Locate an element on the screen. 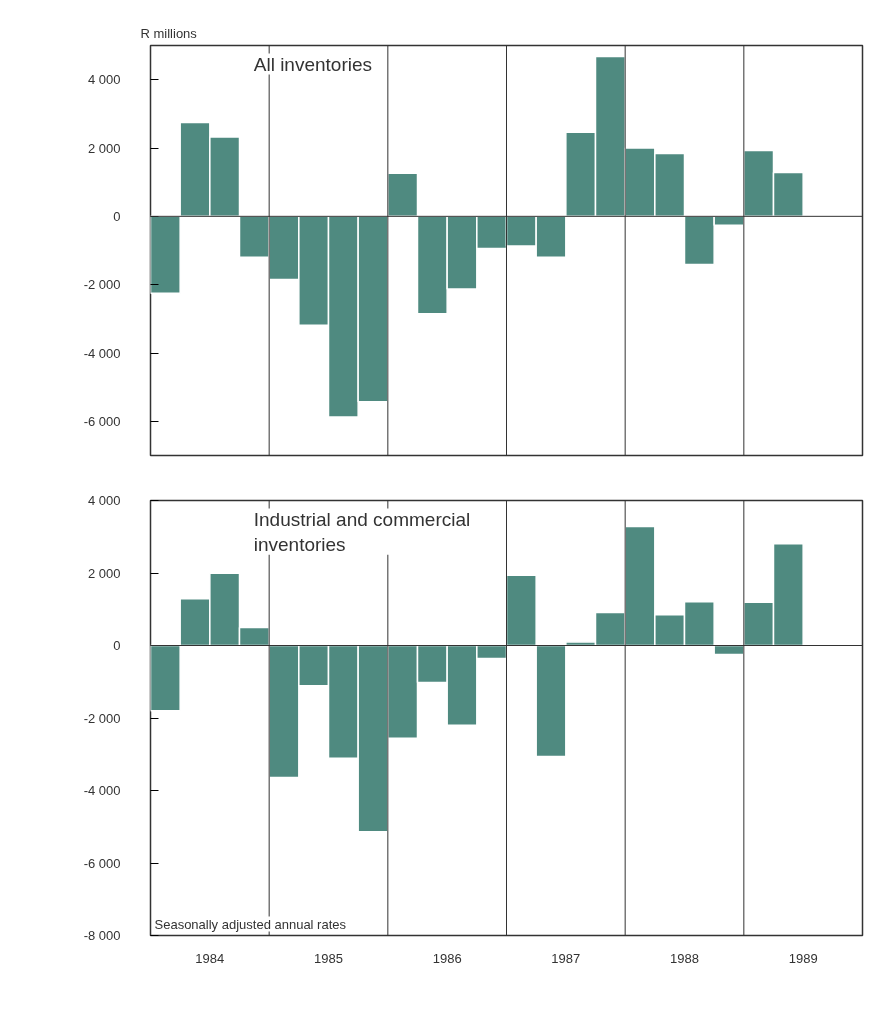 Image resolution: width=887 pixels, height=1031 pixels. y-tick-label: -8 000 is located at coordinates (102, 935).